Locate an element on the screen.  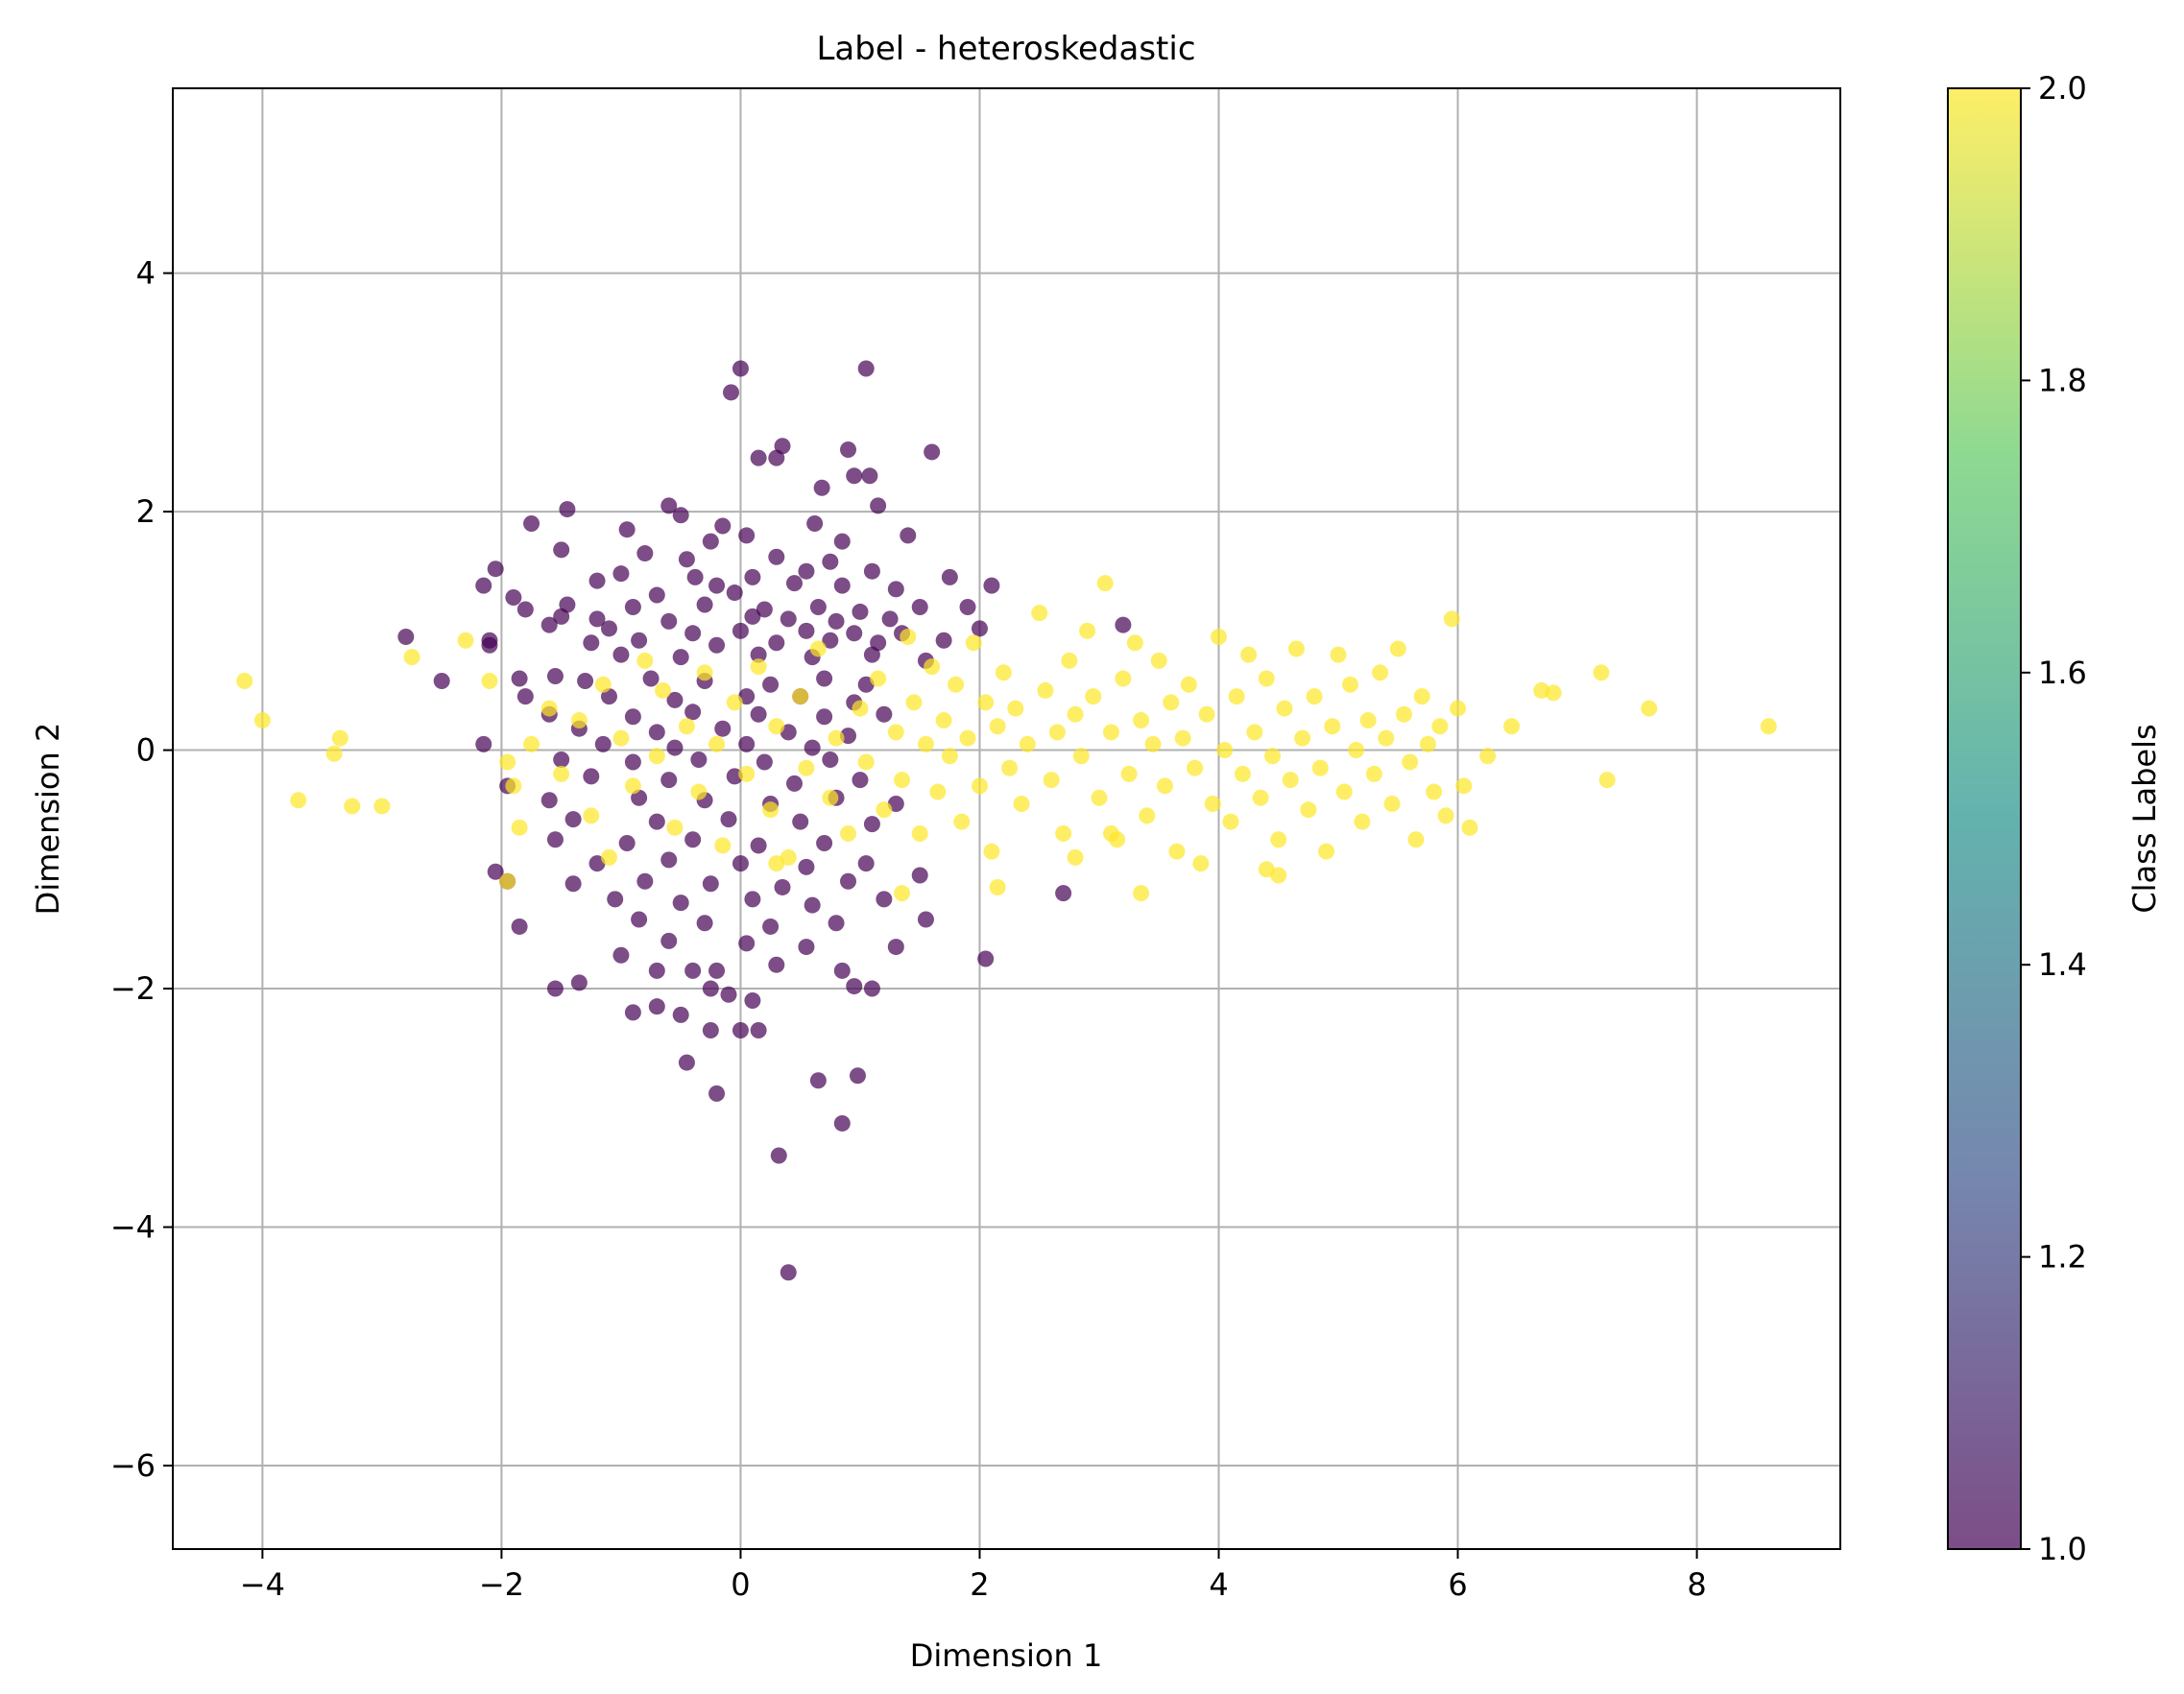
x-tick-label: 0 is located at coordinates (740, 1584).